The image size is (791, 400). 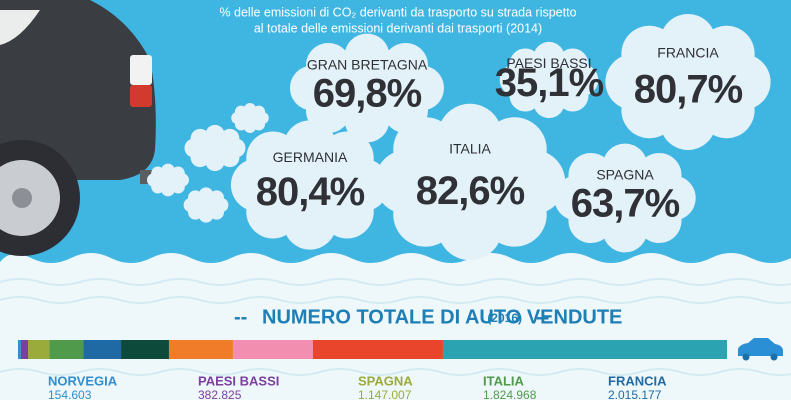 What do you see at coordinates (470, 191) in the screenshot?
I see `cloud-value: 82,6%` at bounding box center [470, 191].